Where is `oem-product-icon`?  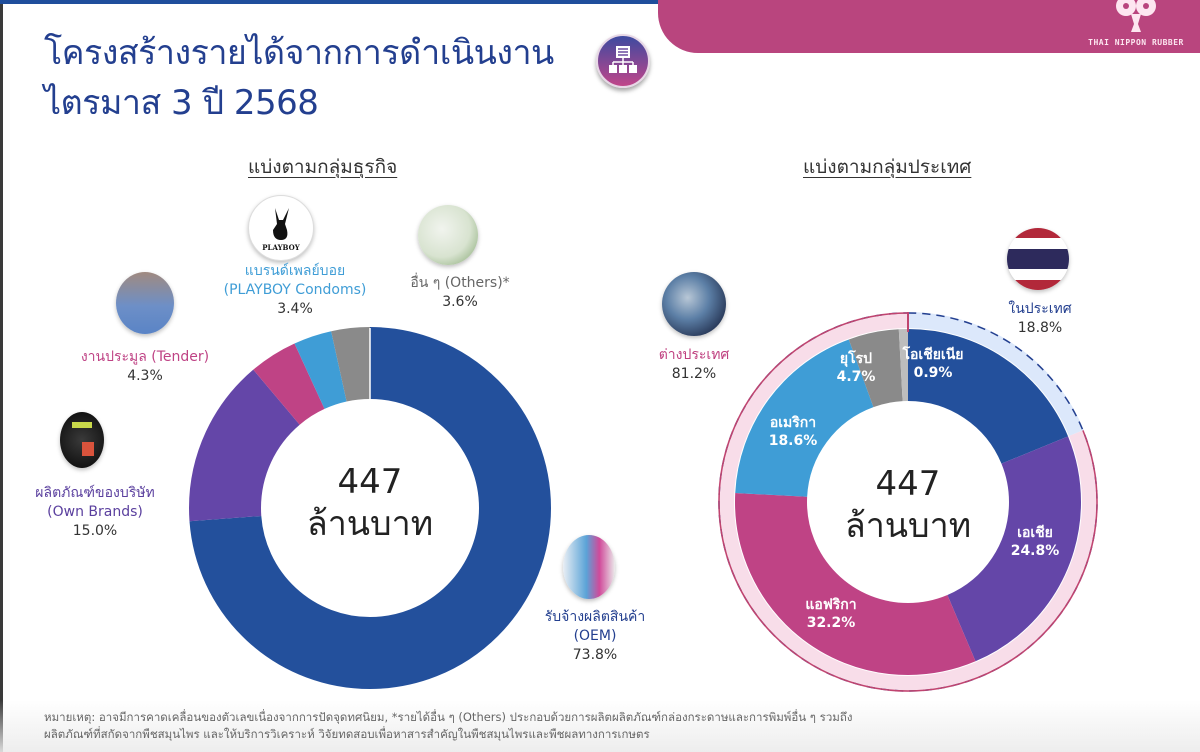 oem-product-icon is located at coordinates (589, 567).